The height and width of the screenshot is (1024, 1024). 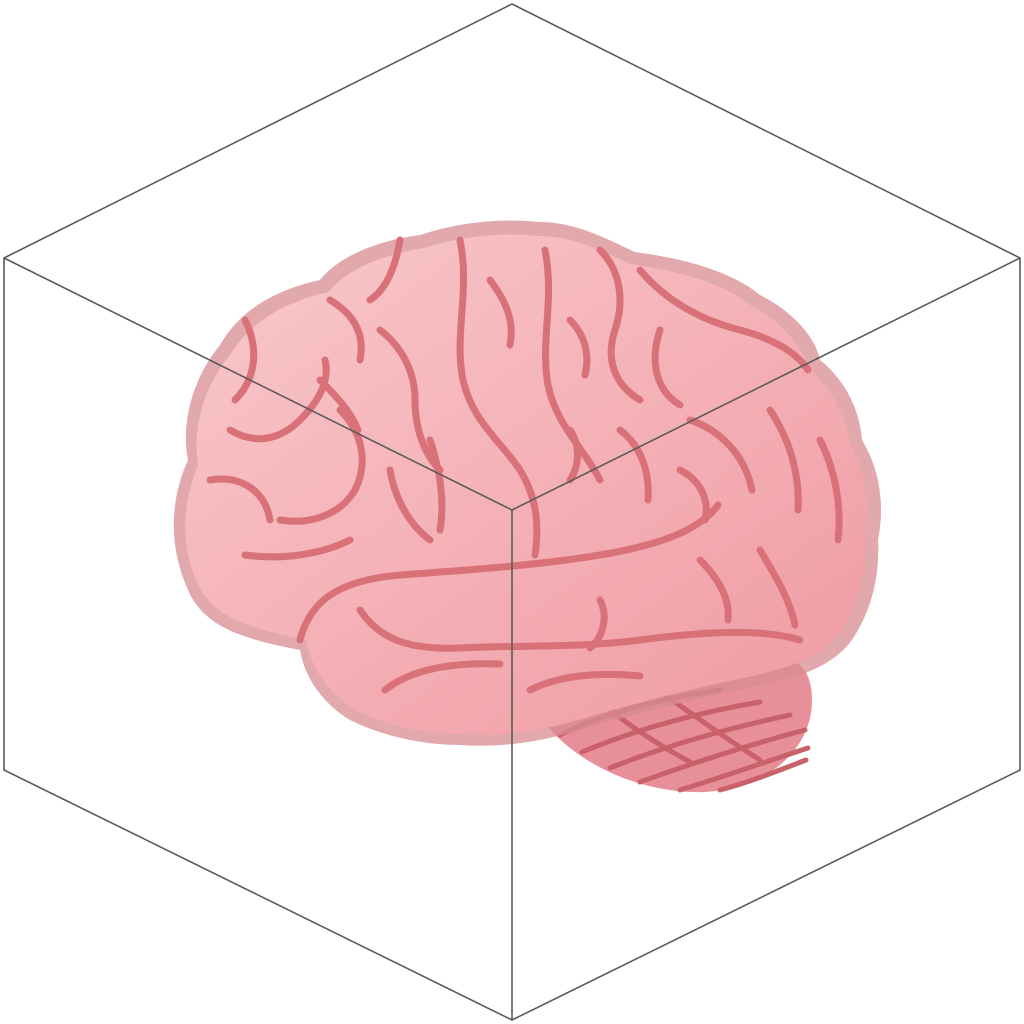 I want to click on cube-edge-top-left, so click(x=258, y=384).